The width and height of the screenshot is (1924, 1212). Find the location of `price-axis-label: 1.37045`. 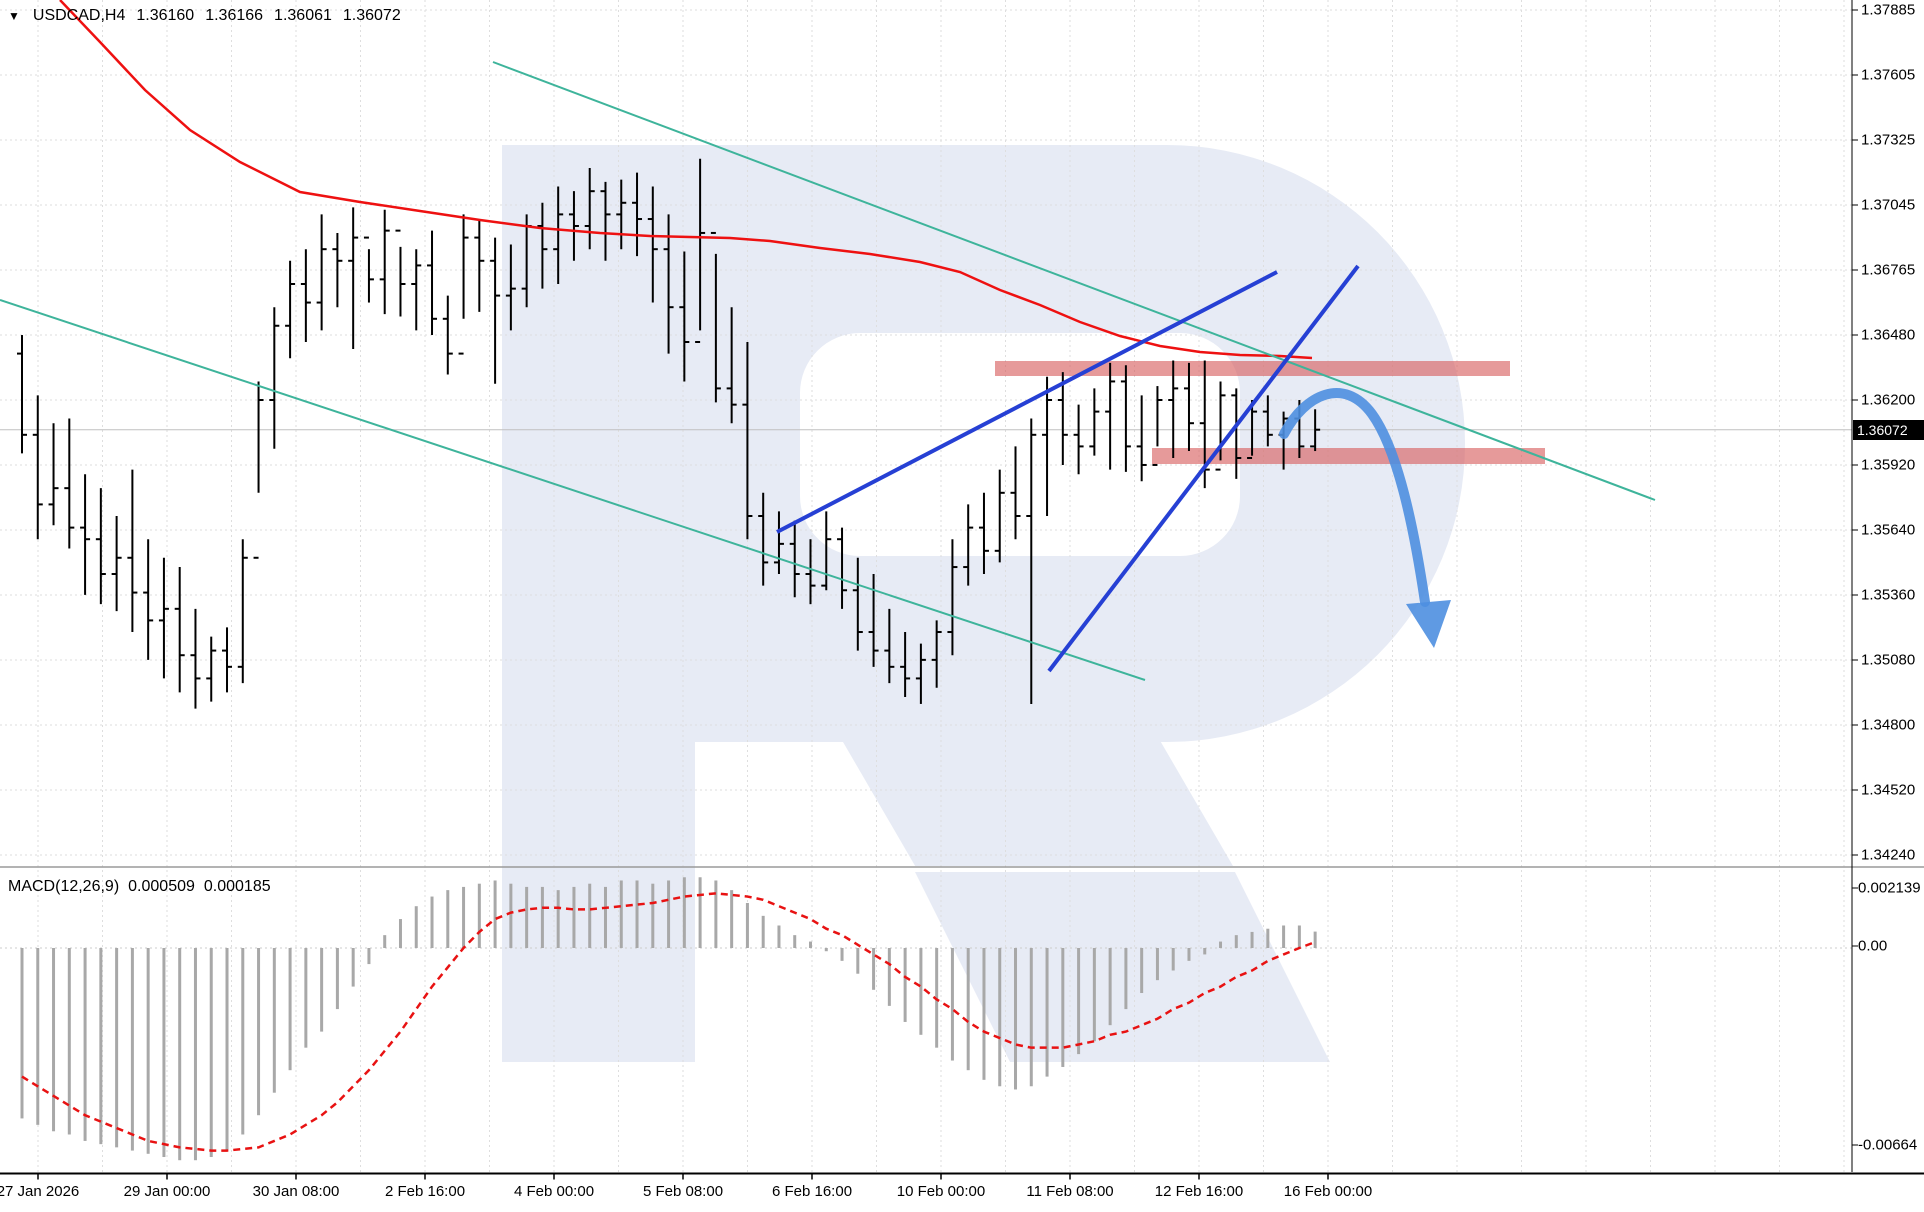

price-axis-label: 1.37045 is located at coordinates (1888, 205).